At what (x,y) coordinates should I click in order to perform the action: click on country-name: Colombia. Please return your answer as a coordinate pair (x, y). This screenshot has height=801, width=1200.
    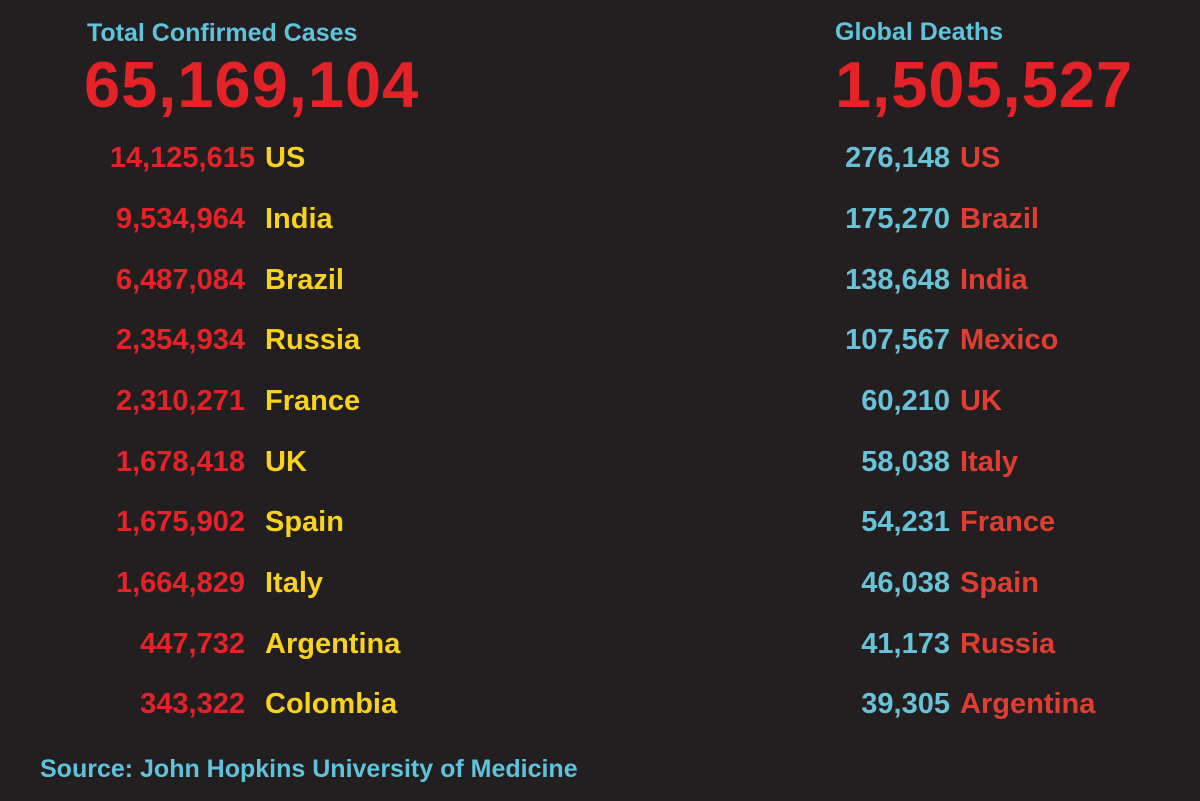
    Looking at the image, I should click on (331, 704).